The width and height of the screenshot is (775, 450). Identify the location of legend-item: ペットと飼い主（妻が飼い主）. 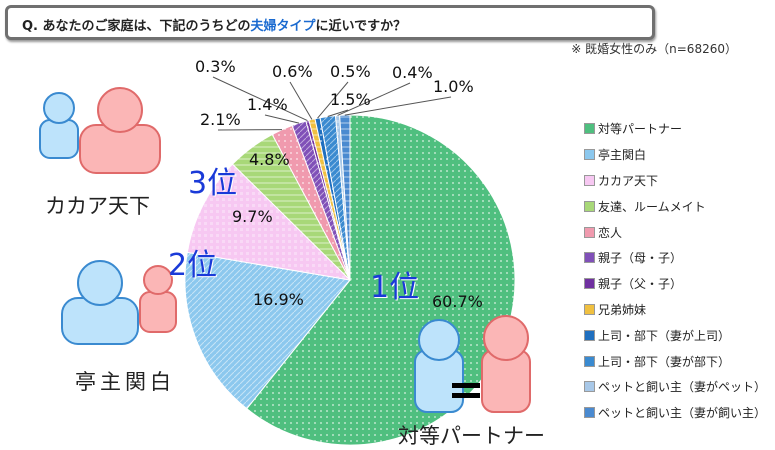
(675, 413).